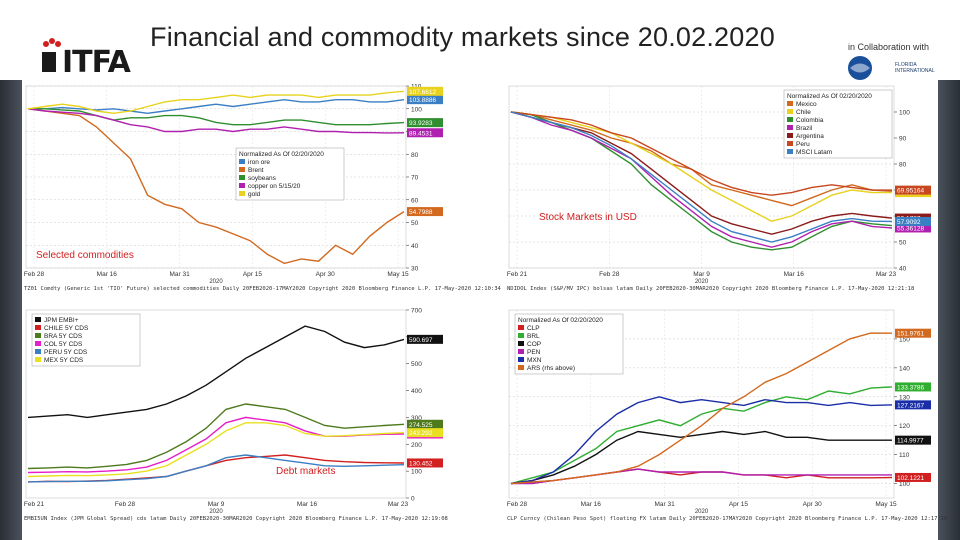 Image resolution: width=960 pixels, height=540 pixels. I want to click on y-tick-label: 110, so click(904, 455).